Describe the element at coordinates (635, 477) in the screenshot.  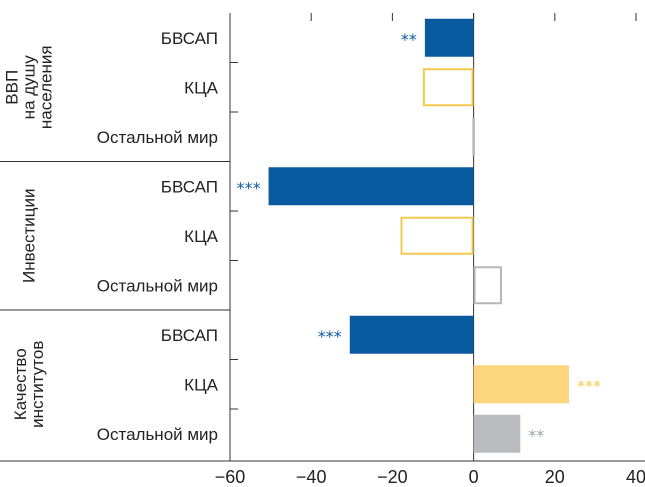
I see `x-tick-label: 40` at that location.